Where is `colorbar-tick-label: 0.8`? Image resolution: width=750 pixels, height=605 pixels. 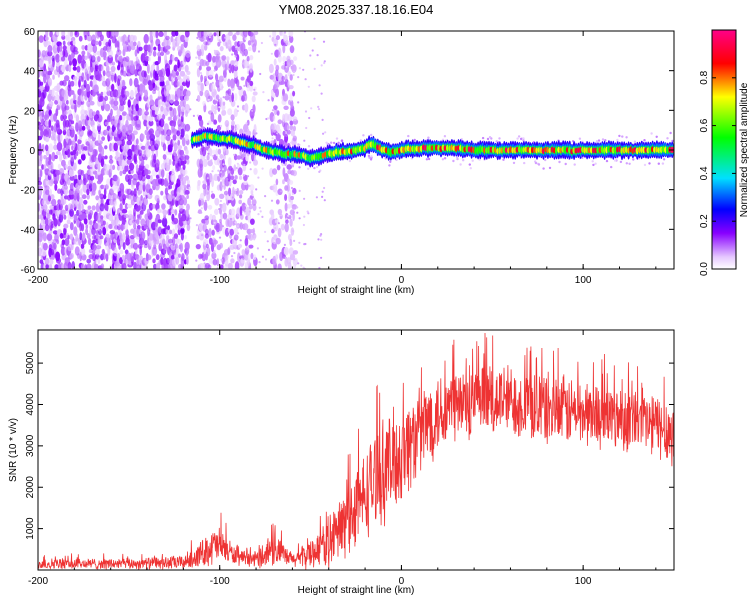
colorbar-tick-label: 0.8 is located at coordinates (704, 77).